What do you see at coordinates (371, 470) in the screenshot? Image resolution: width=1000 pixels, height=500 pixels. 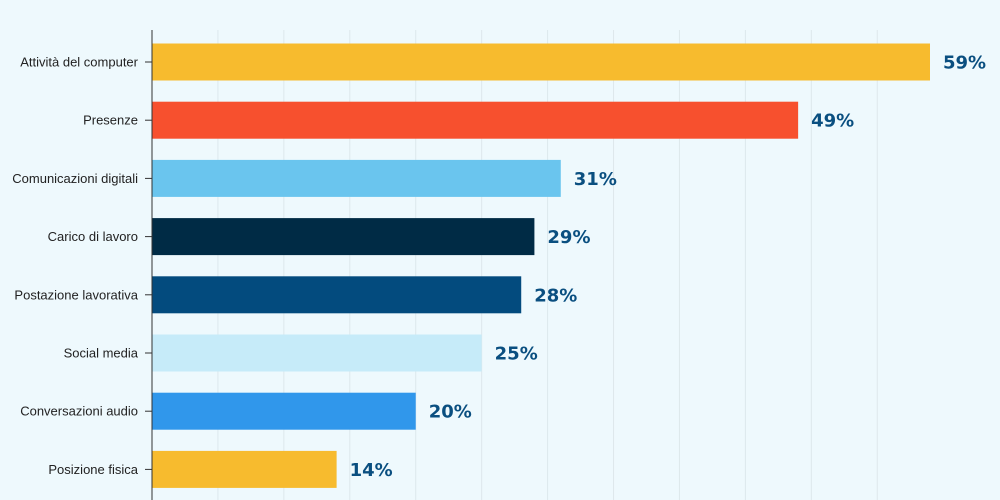 I see `value-label: 14%` at bounding box center [371, 470].